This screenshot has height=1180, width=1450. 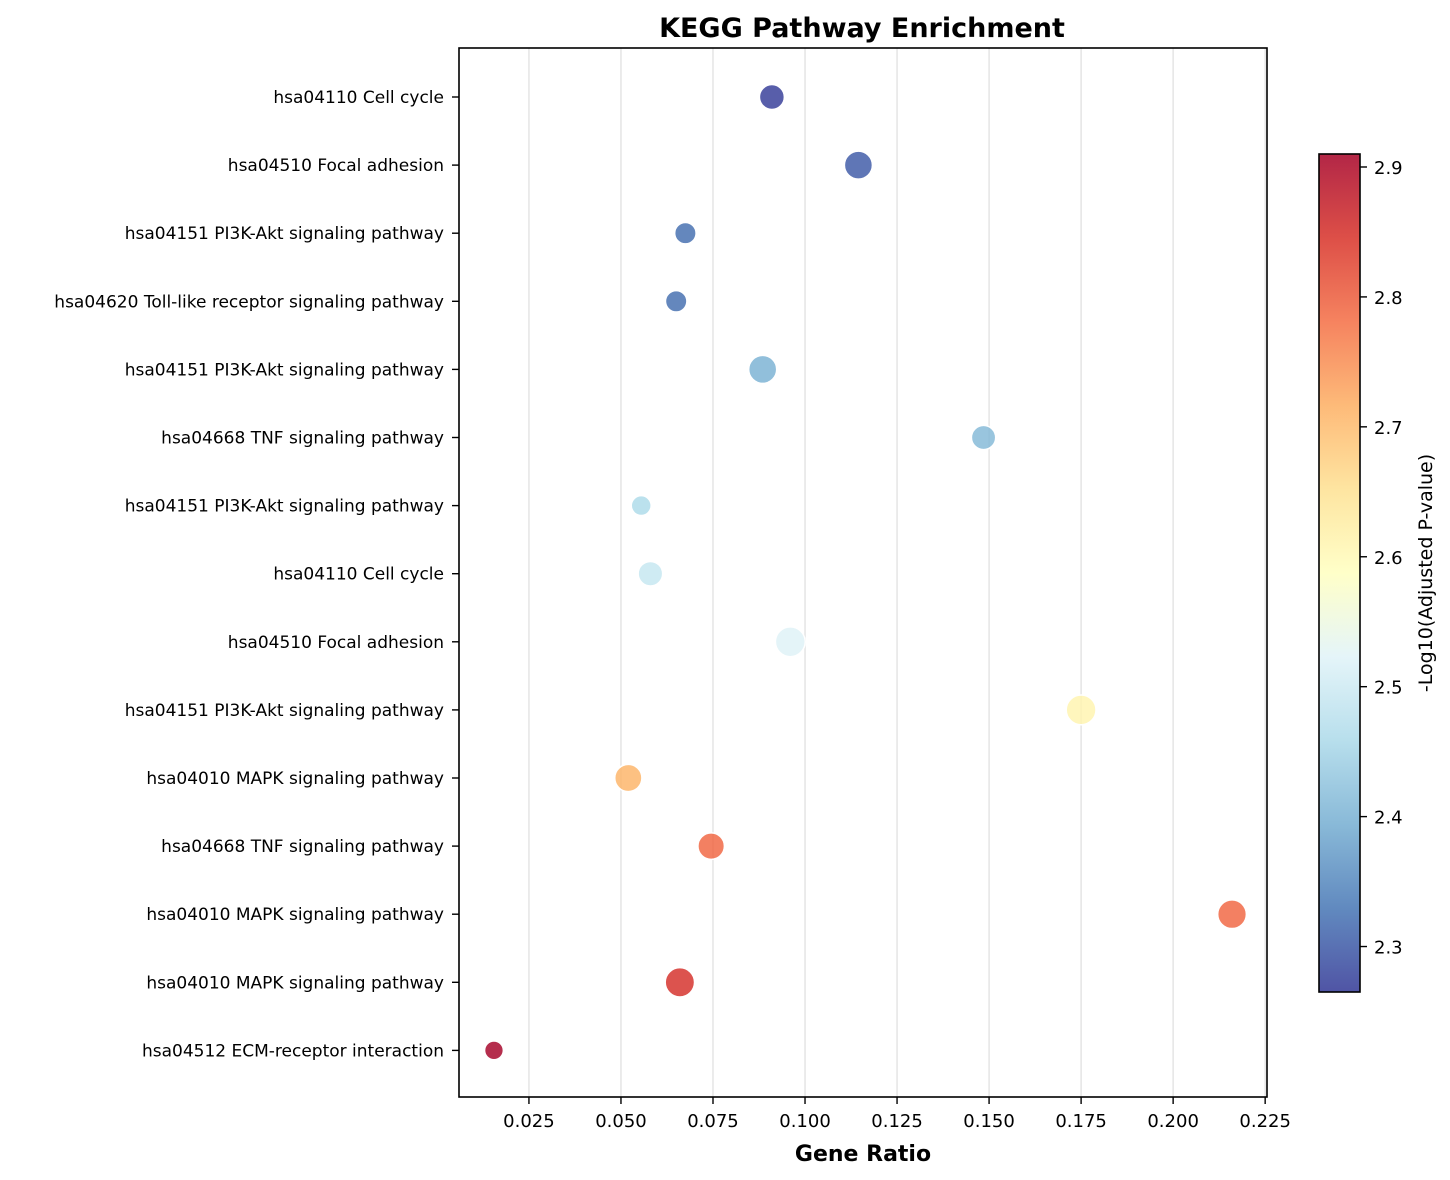 What do you see at coordinates (1388, 168) in the screenshot?
I see `colorbar-tick-label: 2.9` at bounding box center [1388, 168].